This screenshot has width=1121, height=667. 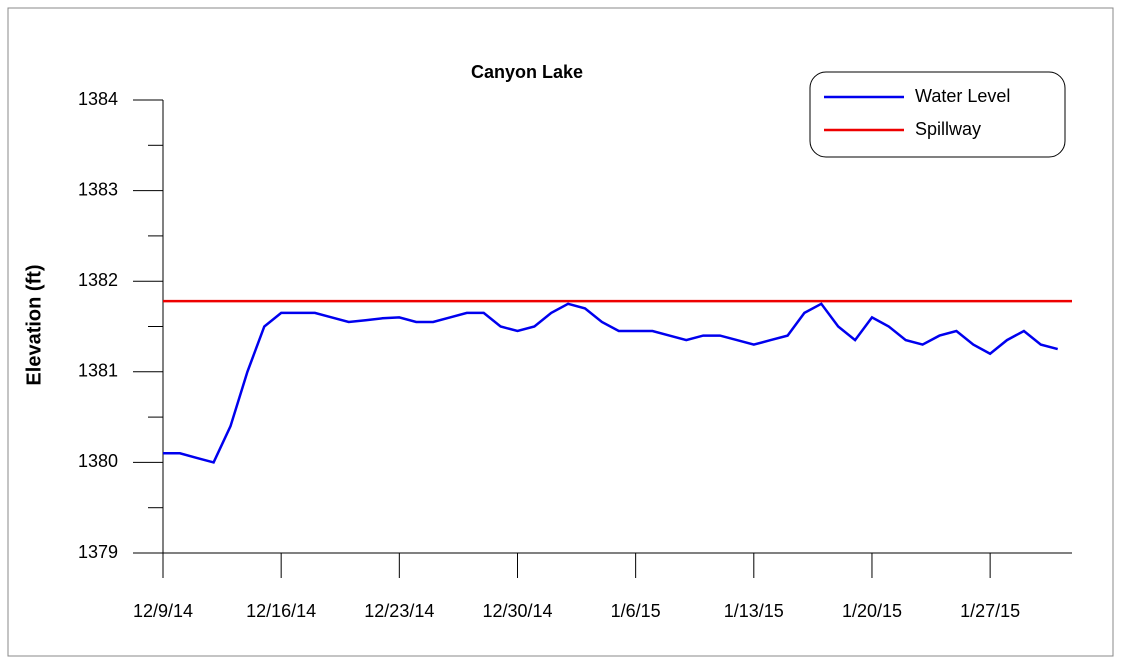 What do you see at coordinates (937, 114) in the screenshot?
I see `legend-box` at bounding box center [937, 114].